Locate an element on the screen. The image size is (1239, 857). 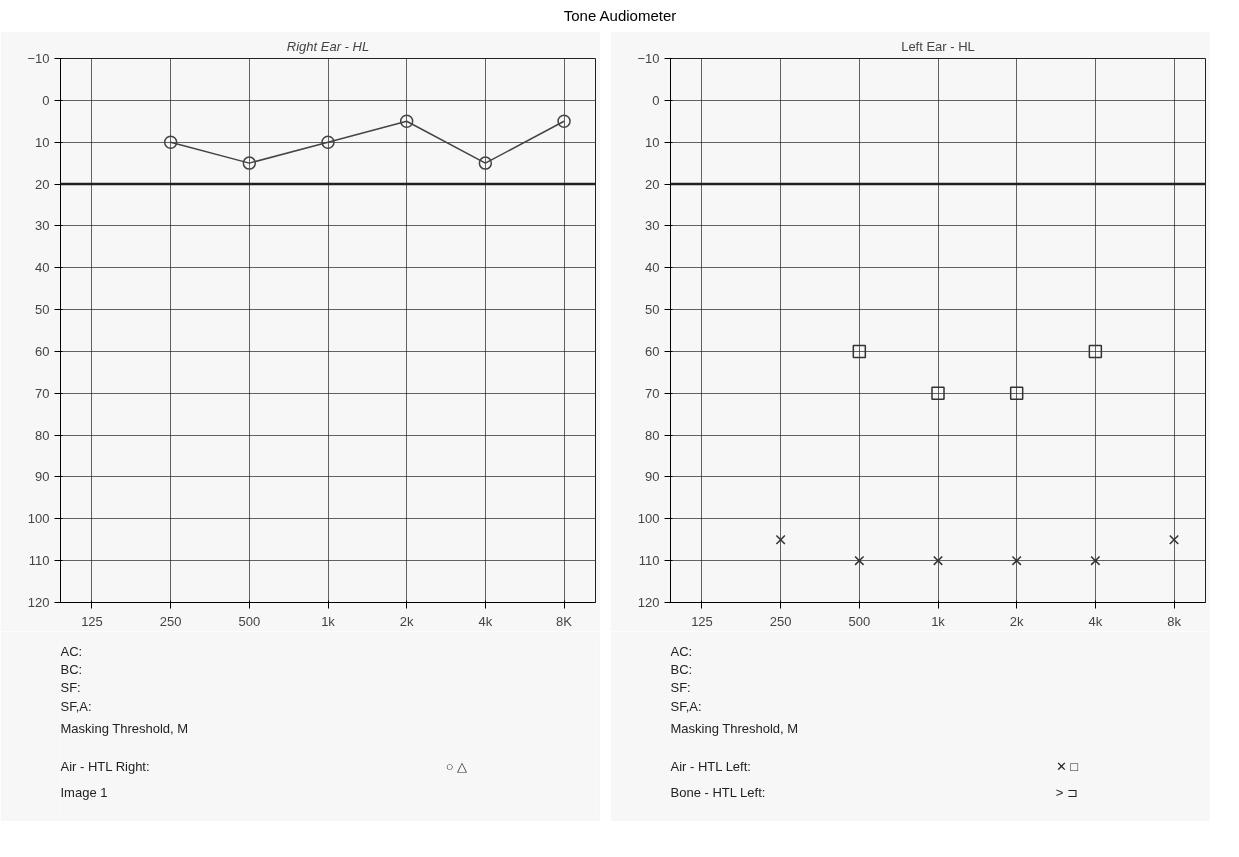
text: Image 1 is located at coordinates (84, 793).